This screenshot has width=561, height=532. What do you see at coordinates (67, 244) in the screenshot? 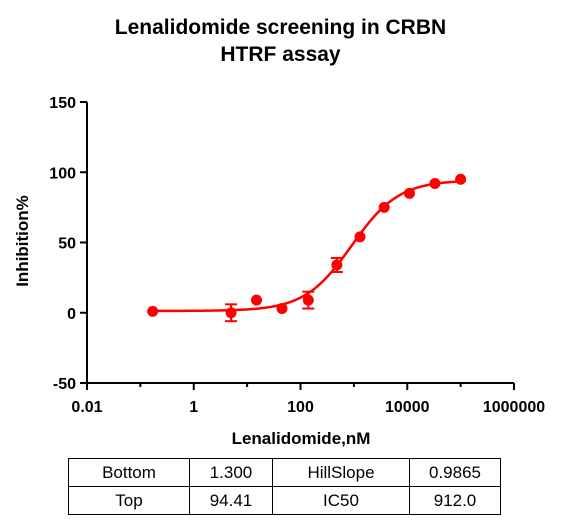
I see `y-tick-label: 50` at bounding box center [67, 244].